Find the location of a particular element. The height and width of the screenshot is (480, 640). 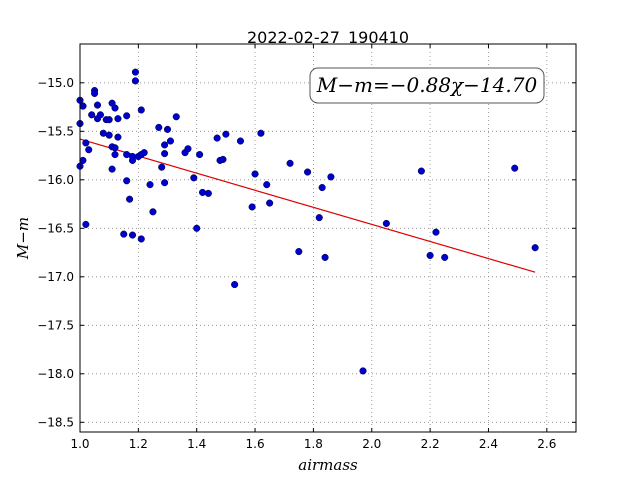

chart-title: 2022-02-27_190410 is located at coordinates (328, 38).